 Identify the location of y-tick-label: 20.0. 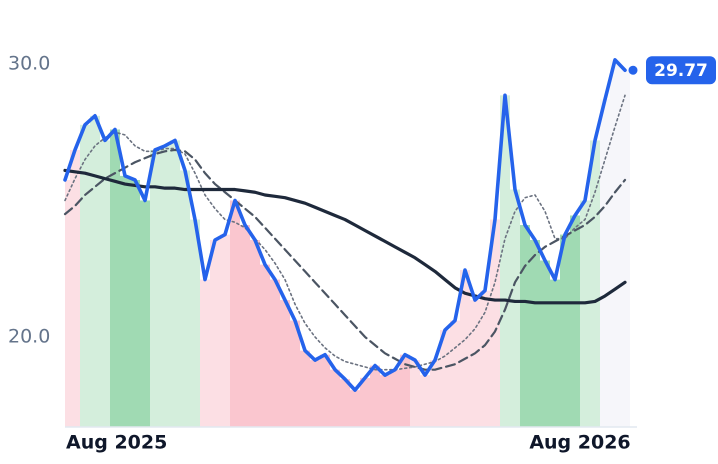
(29, 336).